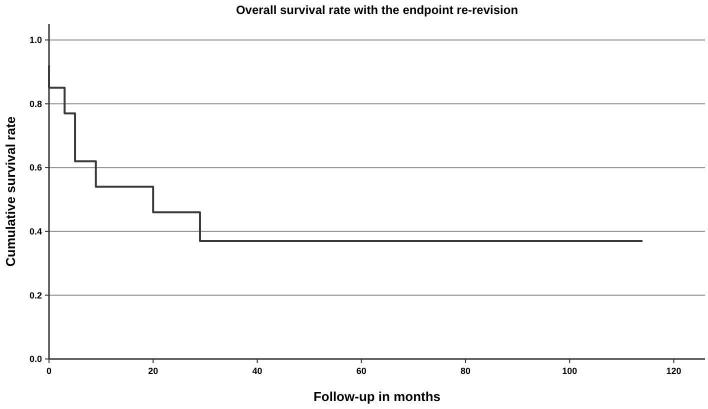 The image size is (708, 409). I want to click on x-tick-label: 60, so click(361, 371).